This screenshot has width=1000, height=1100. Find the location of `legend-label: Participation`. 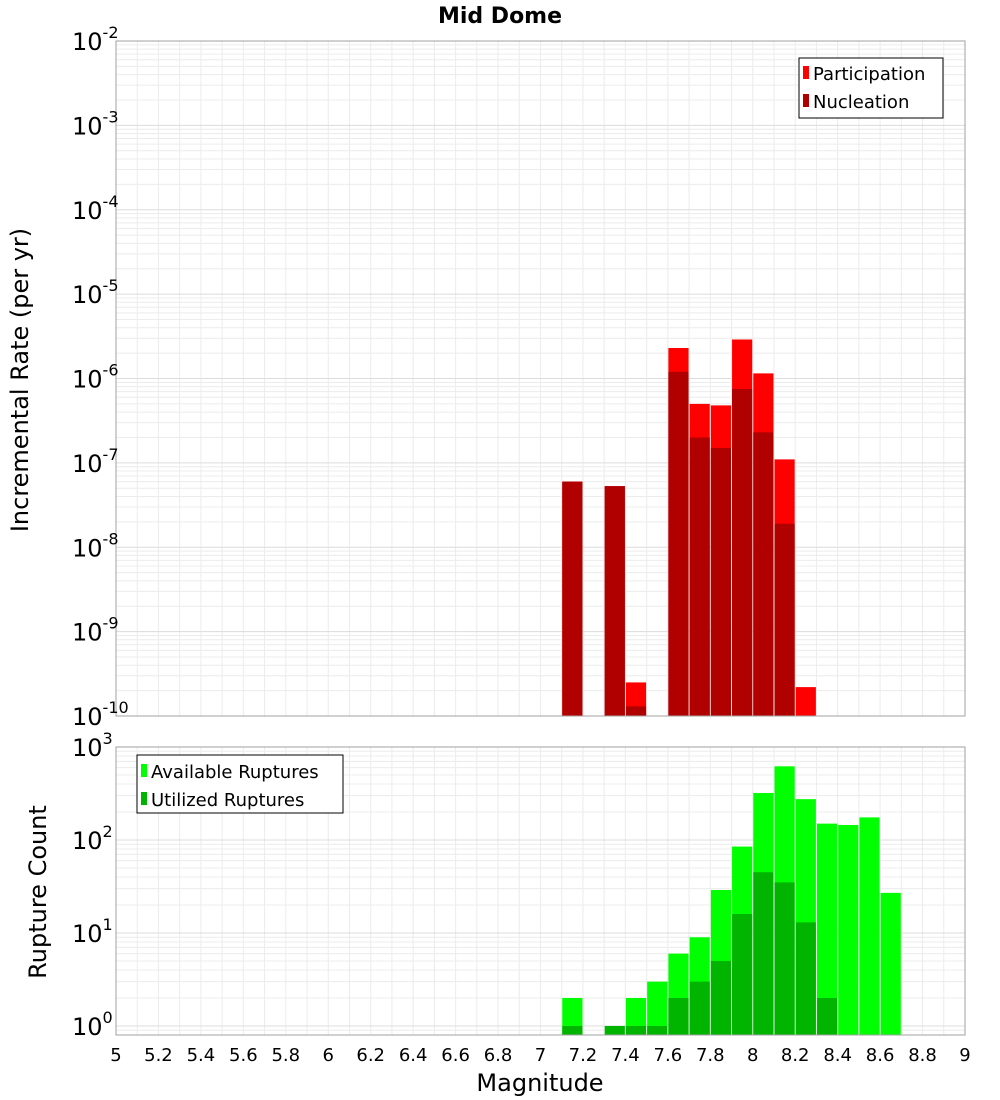

legend-label: Participation is located at coordinates (869, 74).